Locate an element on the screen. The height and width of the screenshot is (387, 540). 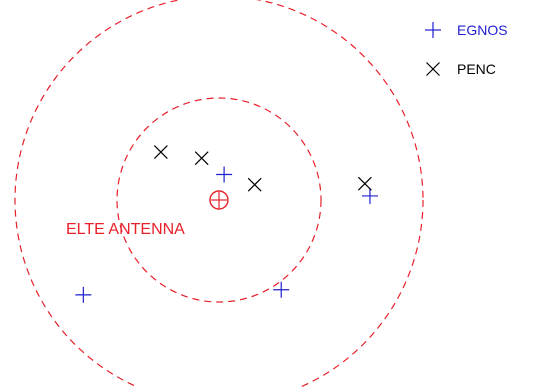
legend-marker-egnos is located at coordinates (433, 30).